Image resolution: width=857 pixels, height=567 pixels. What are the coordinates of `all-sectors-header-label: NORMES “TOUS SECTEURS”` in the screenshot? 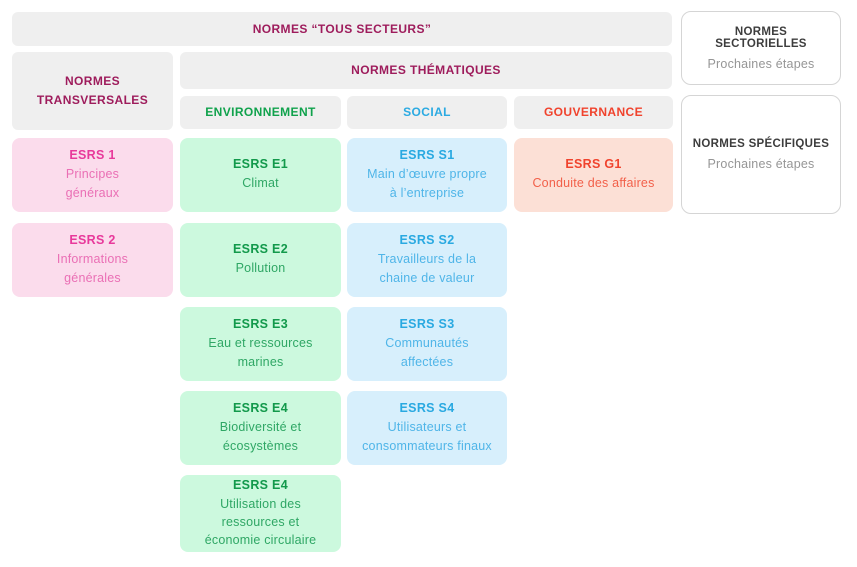 It's located at (342, 28).